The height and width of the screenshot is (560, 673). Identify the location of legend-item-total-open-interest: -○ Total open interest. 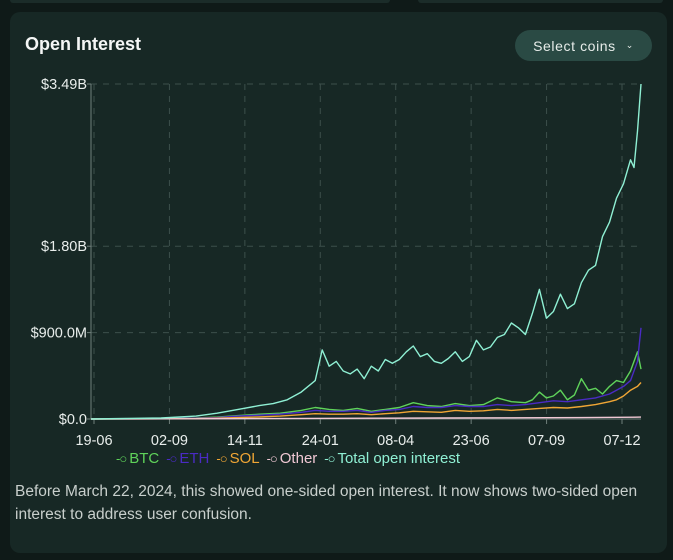
(392, 458).